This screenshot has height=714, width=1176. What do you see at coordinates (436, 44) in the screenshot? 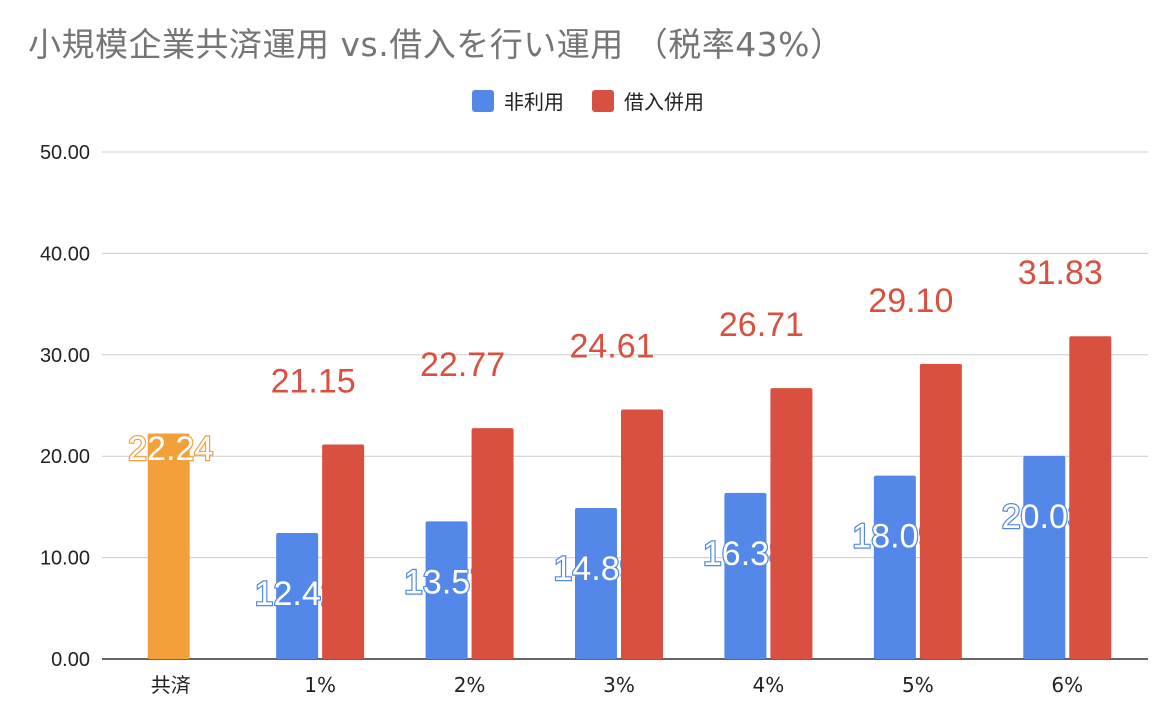
I see `chart-title: 小規模企業共済運用 vs.借入を行い運用 （税率43%）` at bounding box center [436, 44].